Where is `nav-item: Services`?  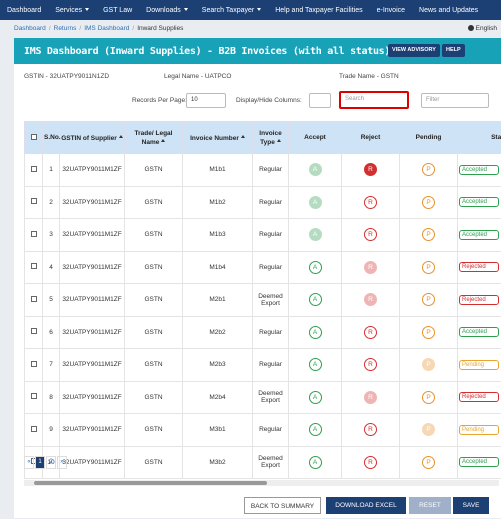
nav-item: Services is located at coordinates (72, 10).